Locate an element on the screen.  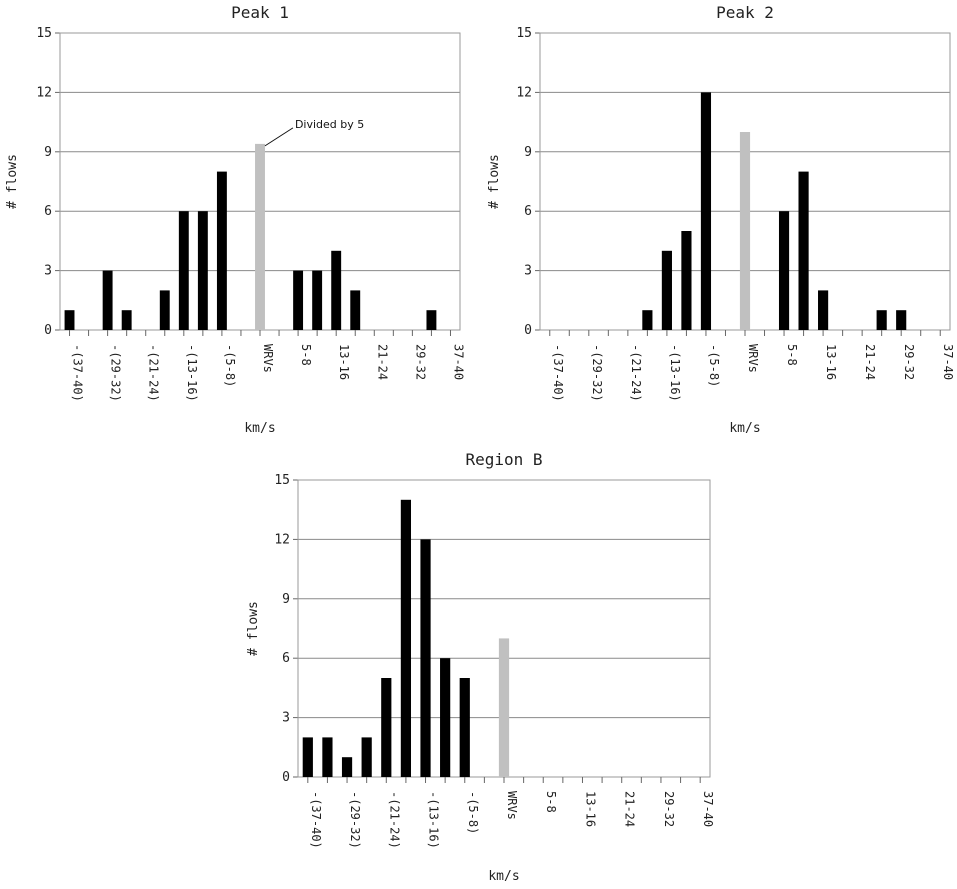
chart-title: Peak 2 is located at coordinates (745, 12).